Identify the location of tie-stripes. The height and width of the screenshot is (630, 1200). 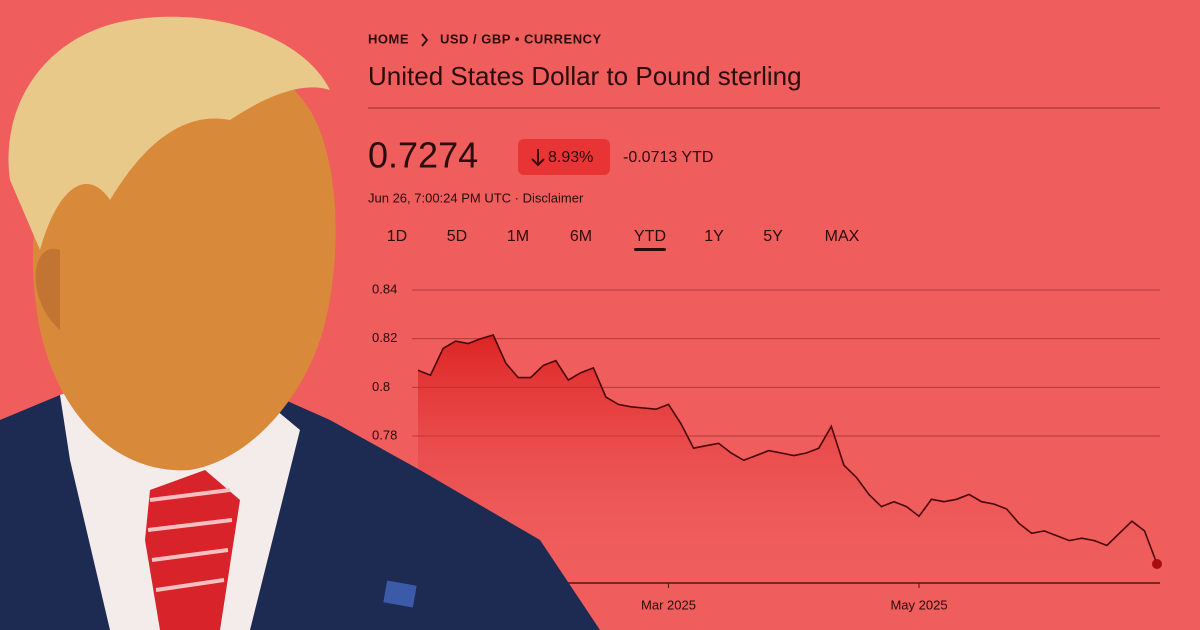
(190, 540).